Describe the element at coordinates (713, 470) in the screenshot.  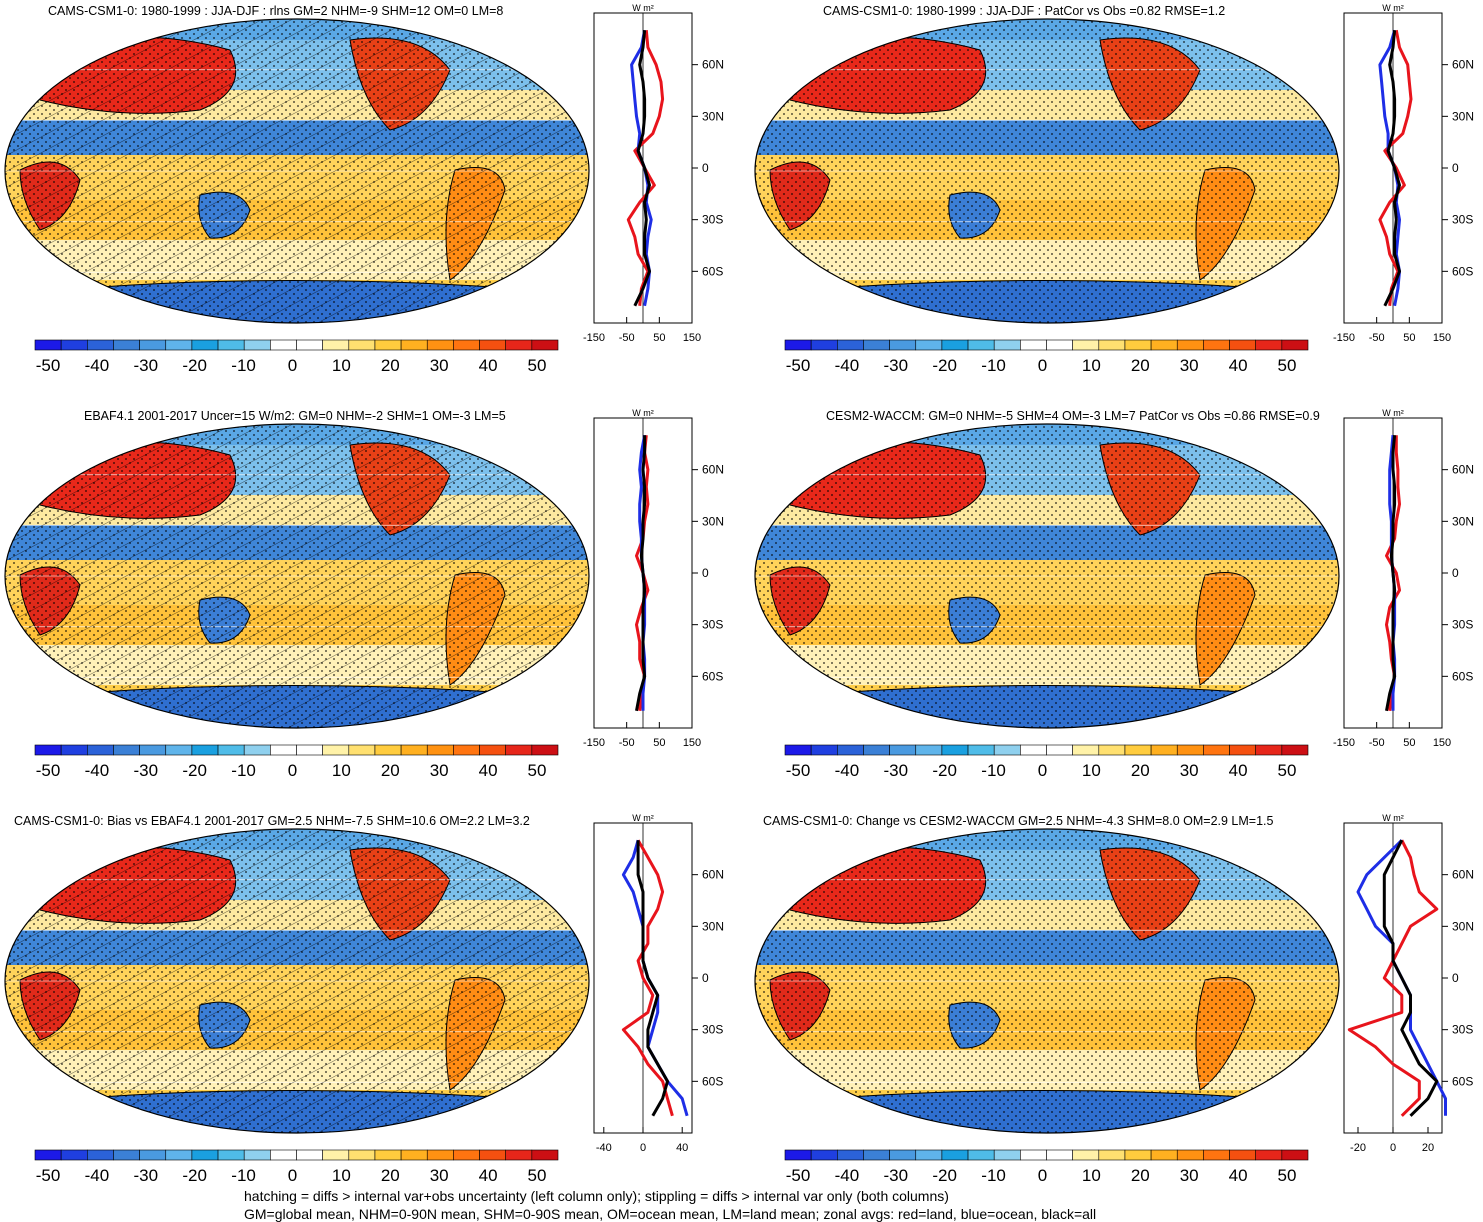
I see `lat-tick-label: 60N` at that location.